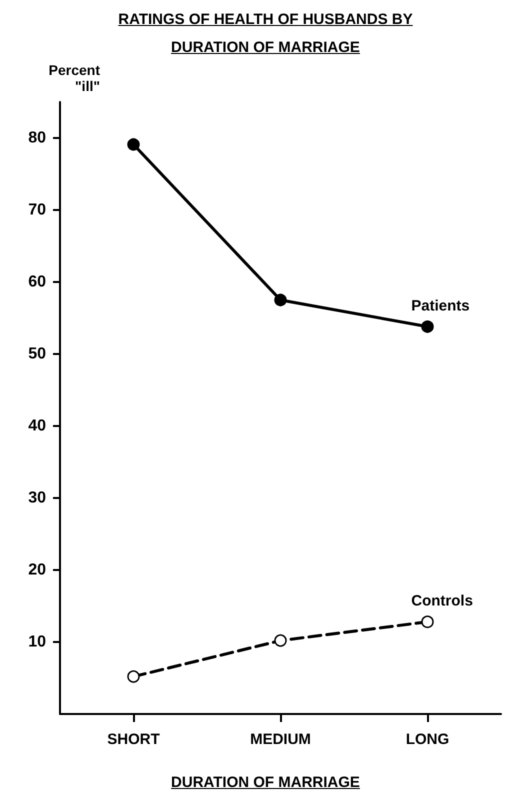  What do you see at coordinates (440, 305) in the screenshot?
I see `series-label: Patients` at bounding box center [440, 305].